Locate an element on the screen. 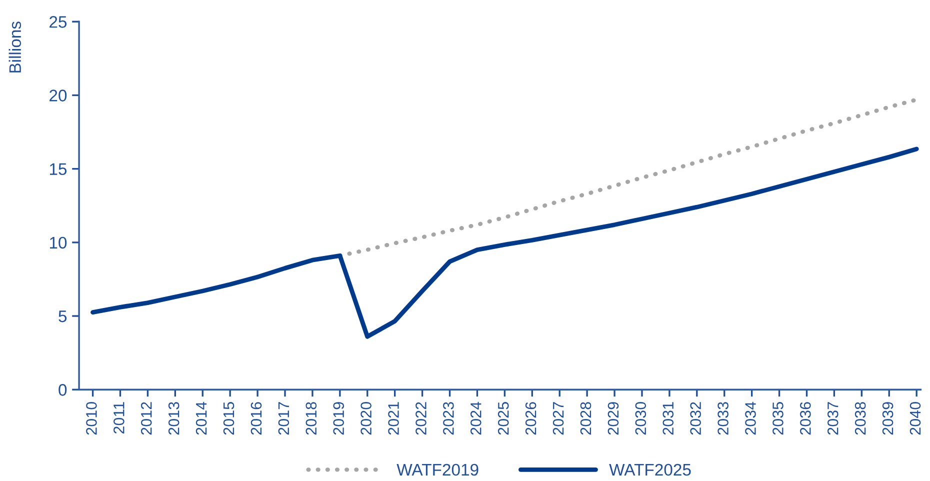 The width and height of the screenshot is (930, 481). x-tick-label: 2037 is located at coordinates (832, 418).